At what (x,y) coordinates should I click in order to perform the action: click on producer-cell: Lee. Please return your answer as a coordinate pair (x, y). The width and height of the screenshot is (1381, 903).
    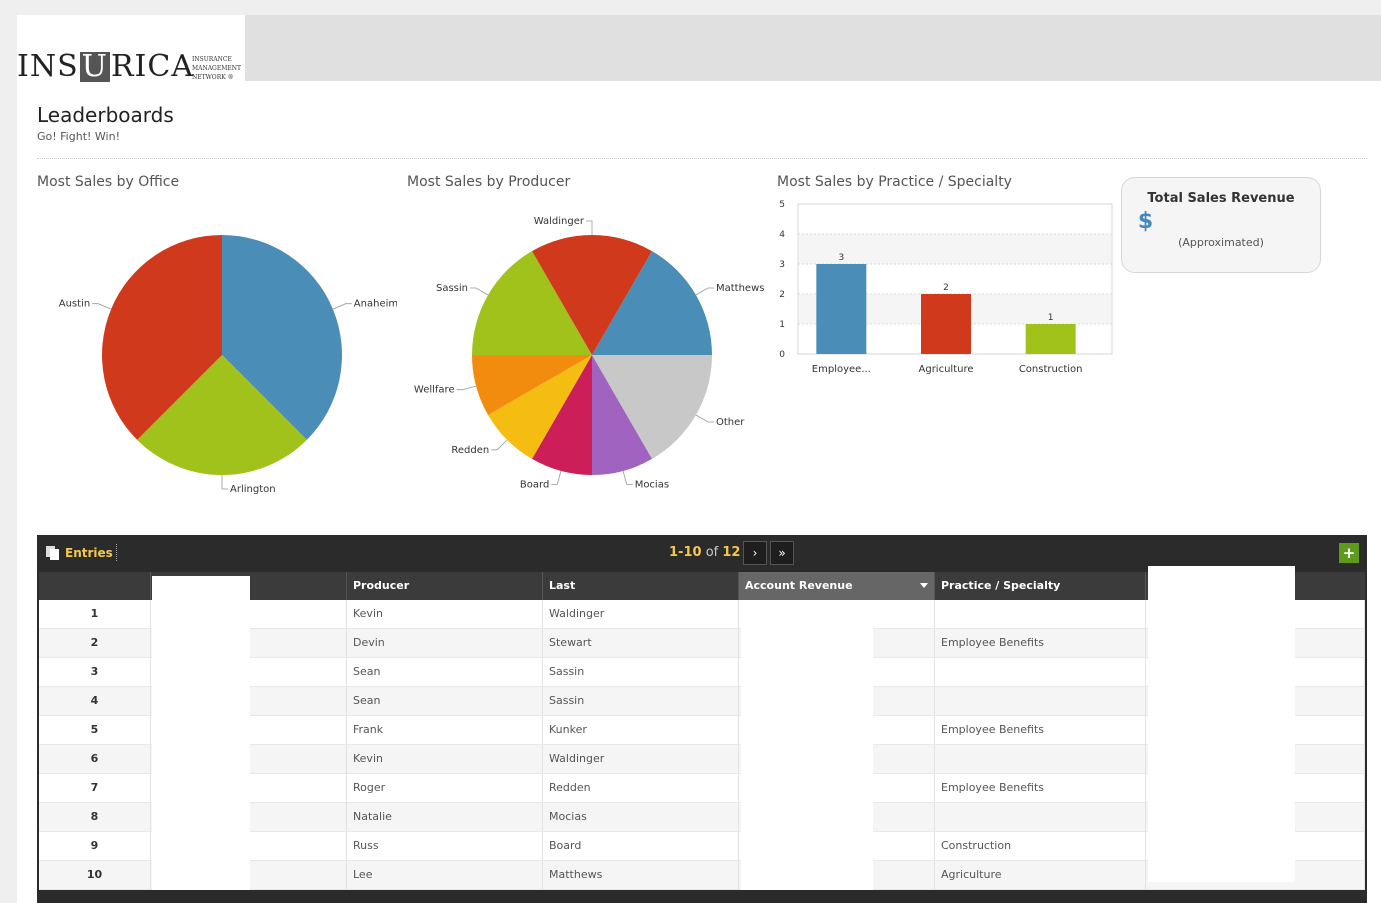
    Looking at the image, I should click on (445, 875).